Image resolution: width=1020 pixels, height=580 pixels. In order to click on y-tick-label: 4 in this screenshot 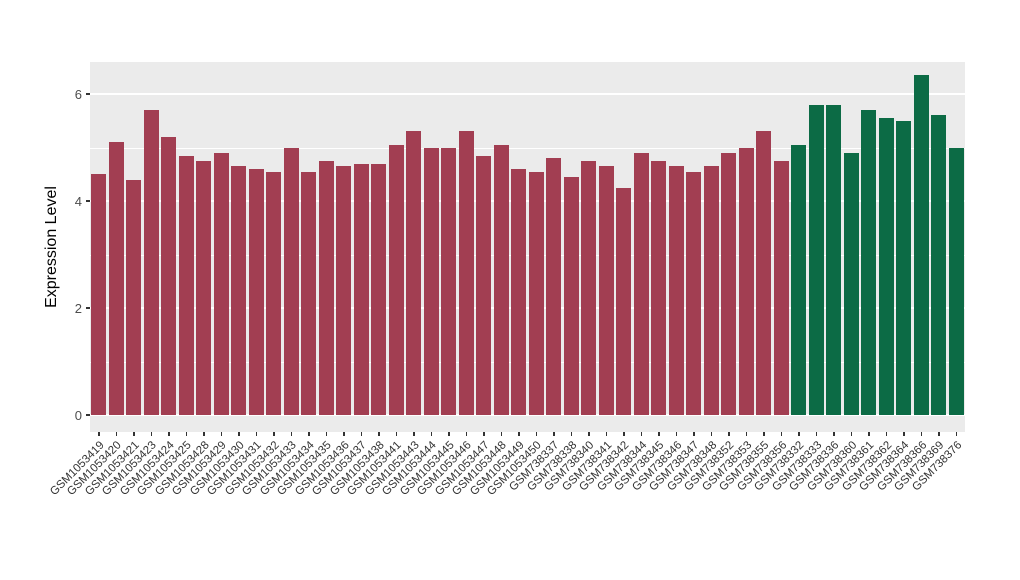, I will do `click(78, 201)`.